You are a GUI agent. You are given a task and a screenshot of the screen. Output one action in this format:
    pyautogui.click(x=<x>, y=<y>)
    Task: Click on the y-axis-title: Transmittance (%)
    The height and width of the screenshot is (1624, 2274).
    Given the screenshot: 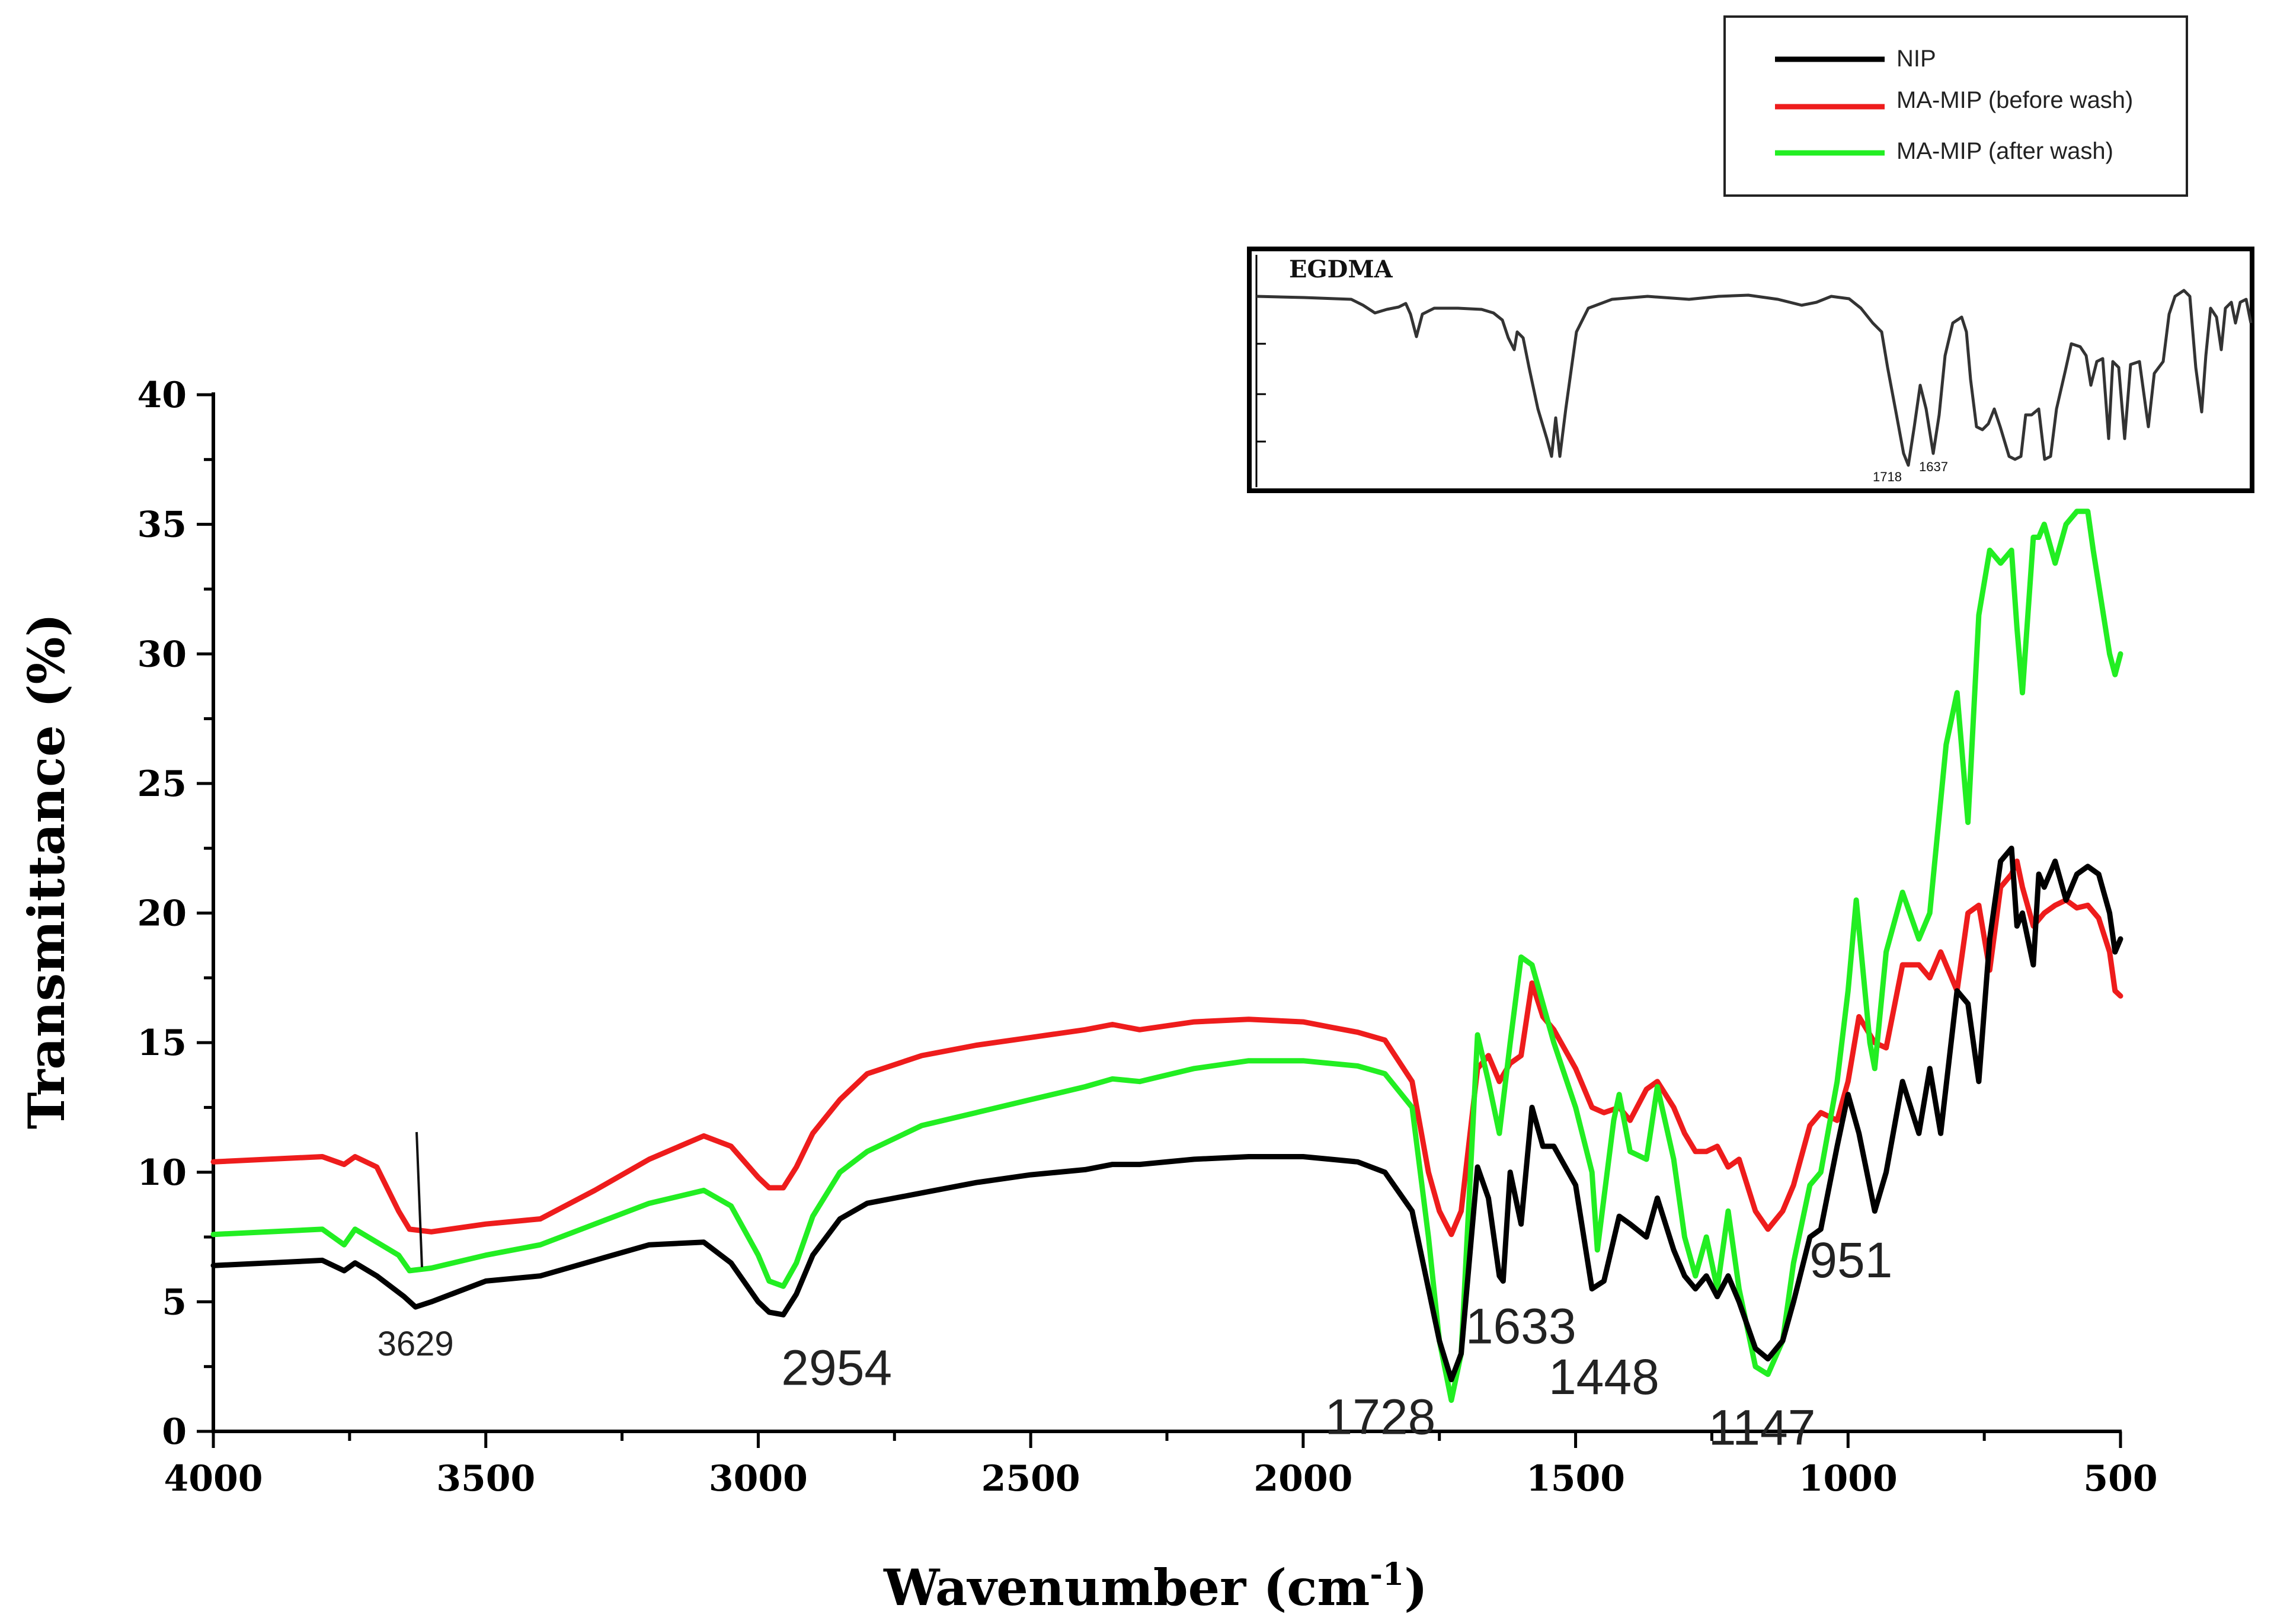 What is the action you would take?
    pyautogui.click(x=46, y=871)
    